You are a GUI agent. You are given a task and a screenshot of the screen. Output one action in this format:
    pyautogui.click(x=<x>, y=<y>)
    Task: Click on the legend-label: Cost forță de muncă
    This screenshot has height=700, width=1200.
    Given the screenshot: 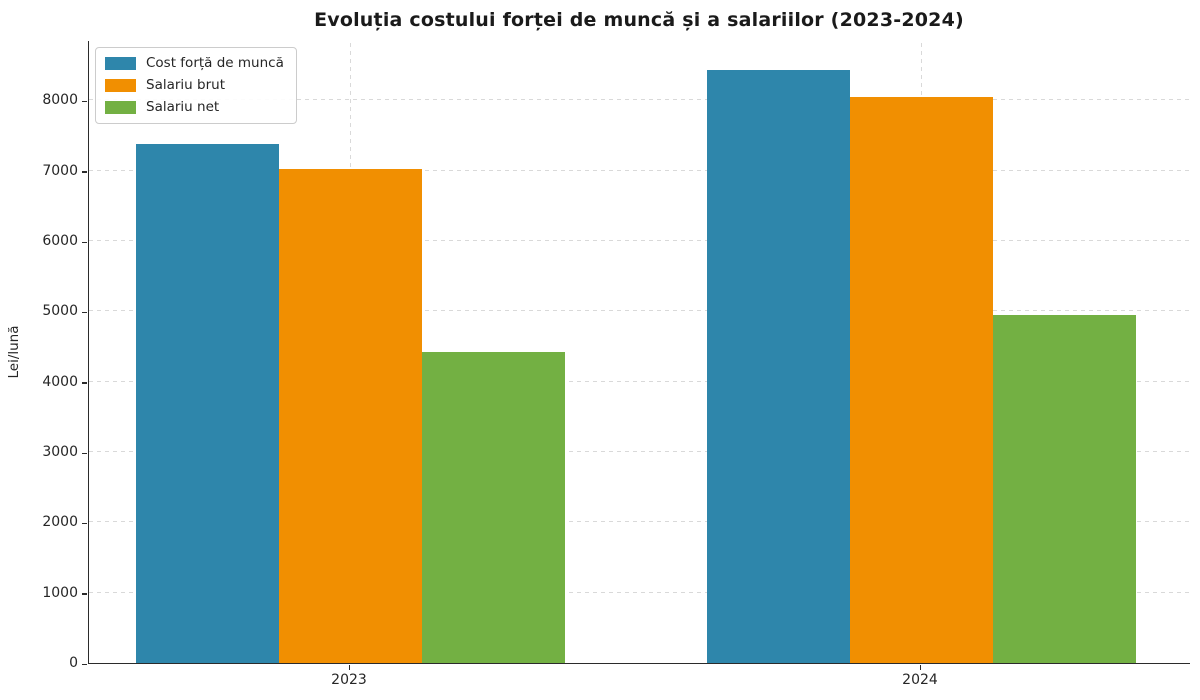 What is the action you would take?
    pyautogui.click(x=215, y=63)
    